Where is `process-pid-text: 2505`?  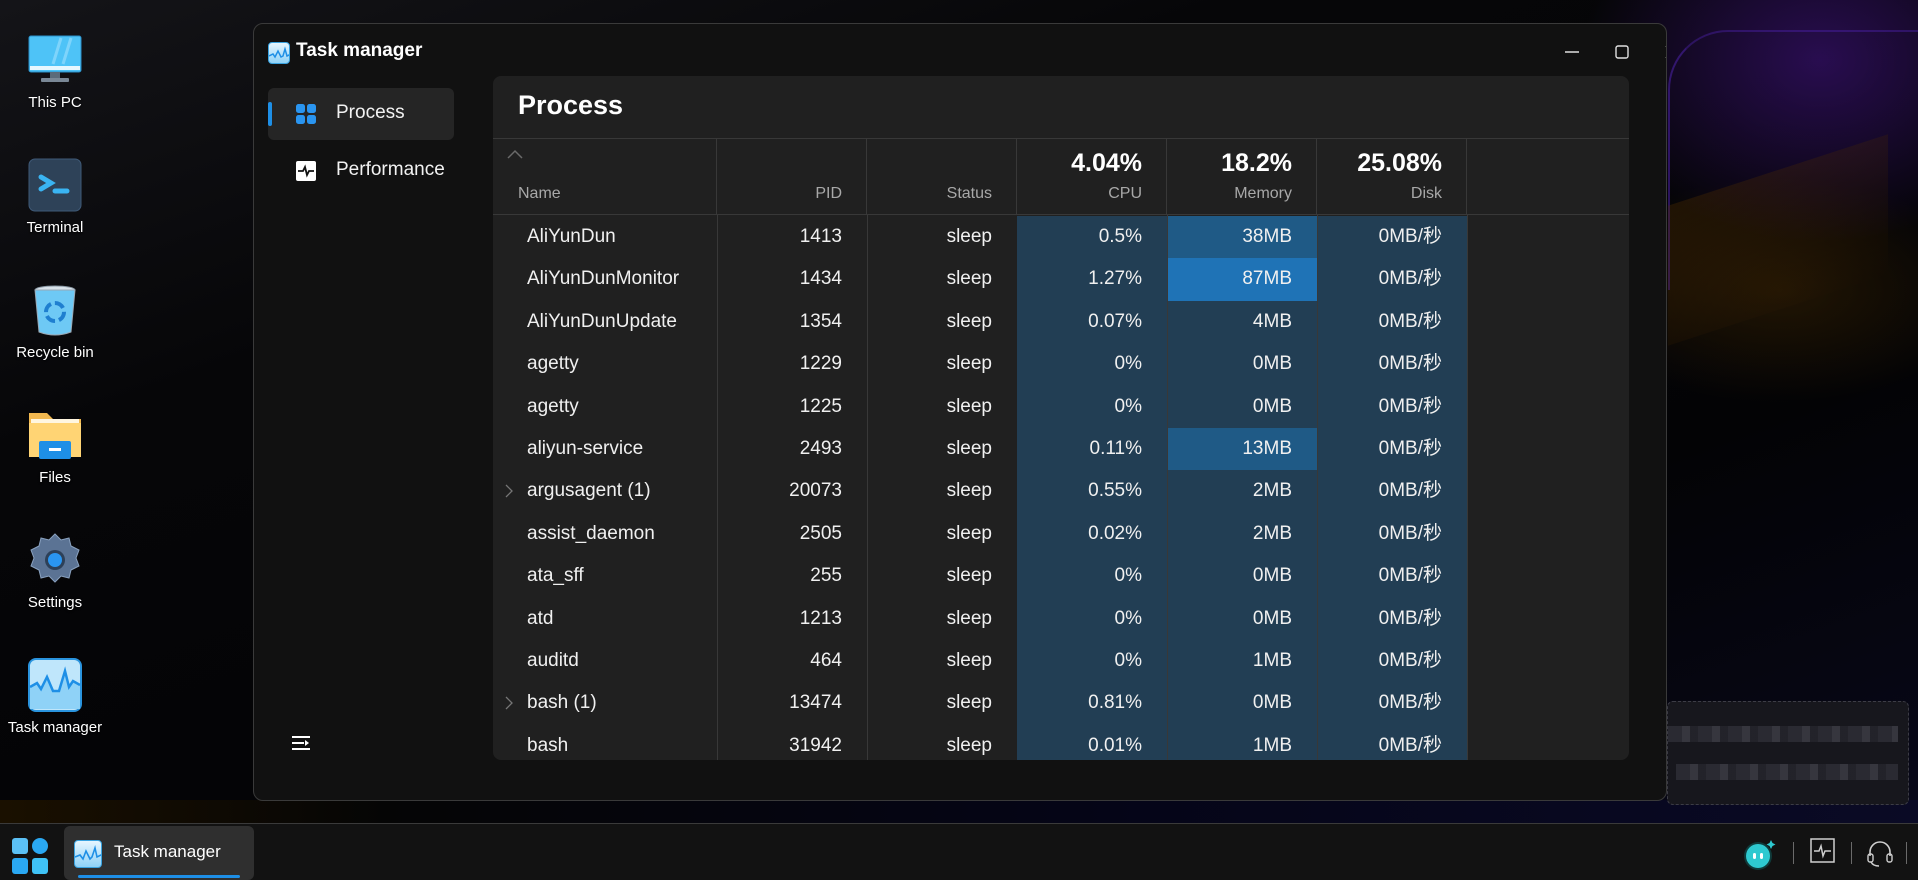 process-pid-text: 2505 is located at coordinates (820, 533).